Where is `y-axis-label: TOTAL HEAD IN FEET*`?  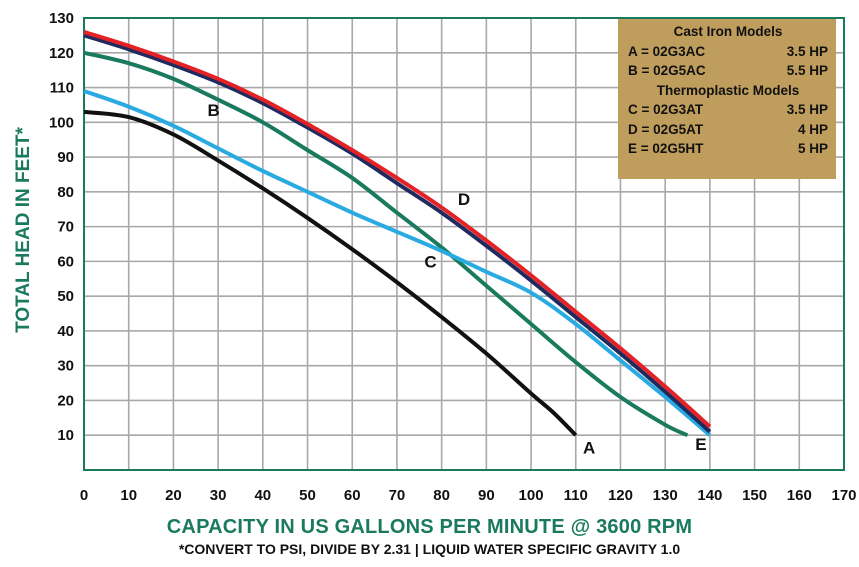 y-axis-label: TOTAL HEAD IN FEET* is located at coordinates (23, 229).